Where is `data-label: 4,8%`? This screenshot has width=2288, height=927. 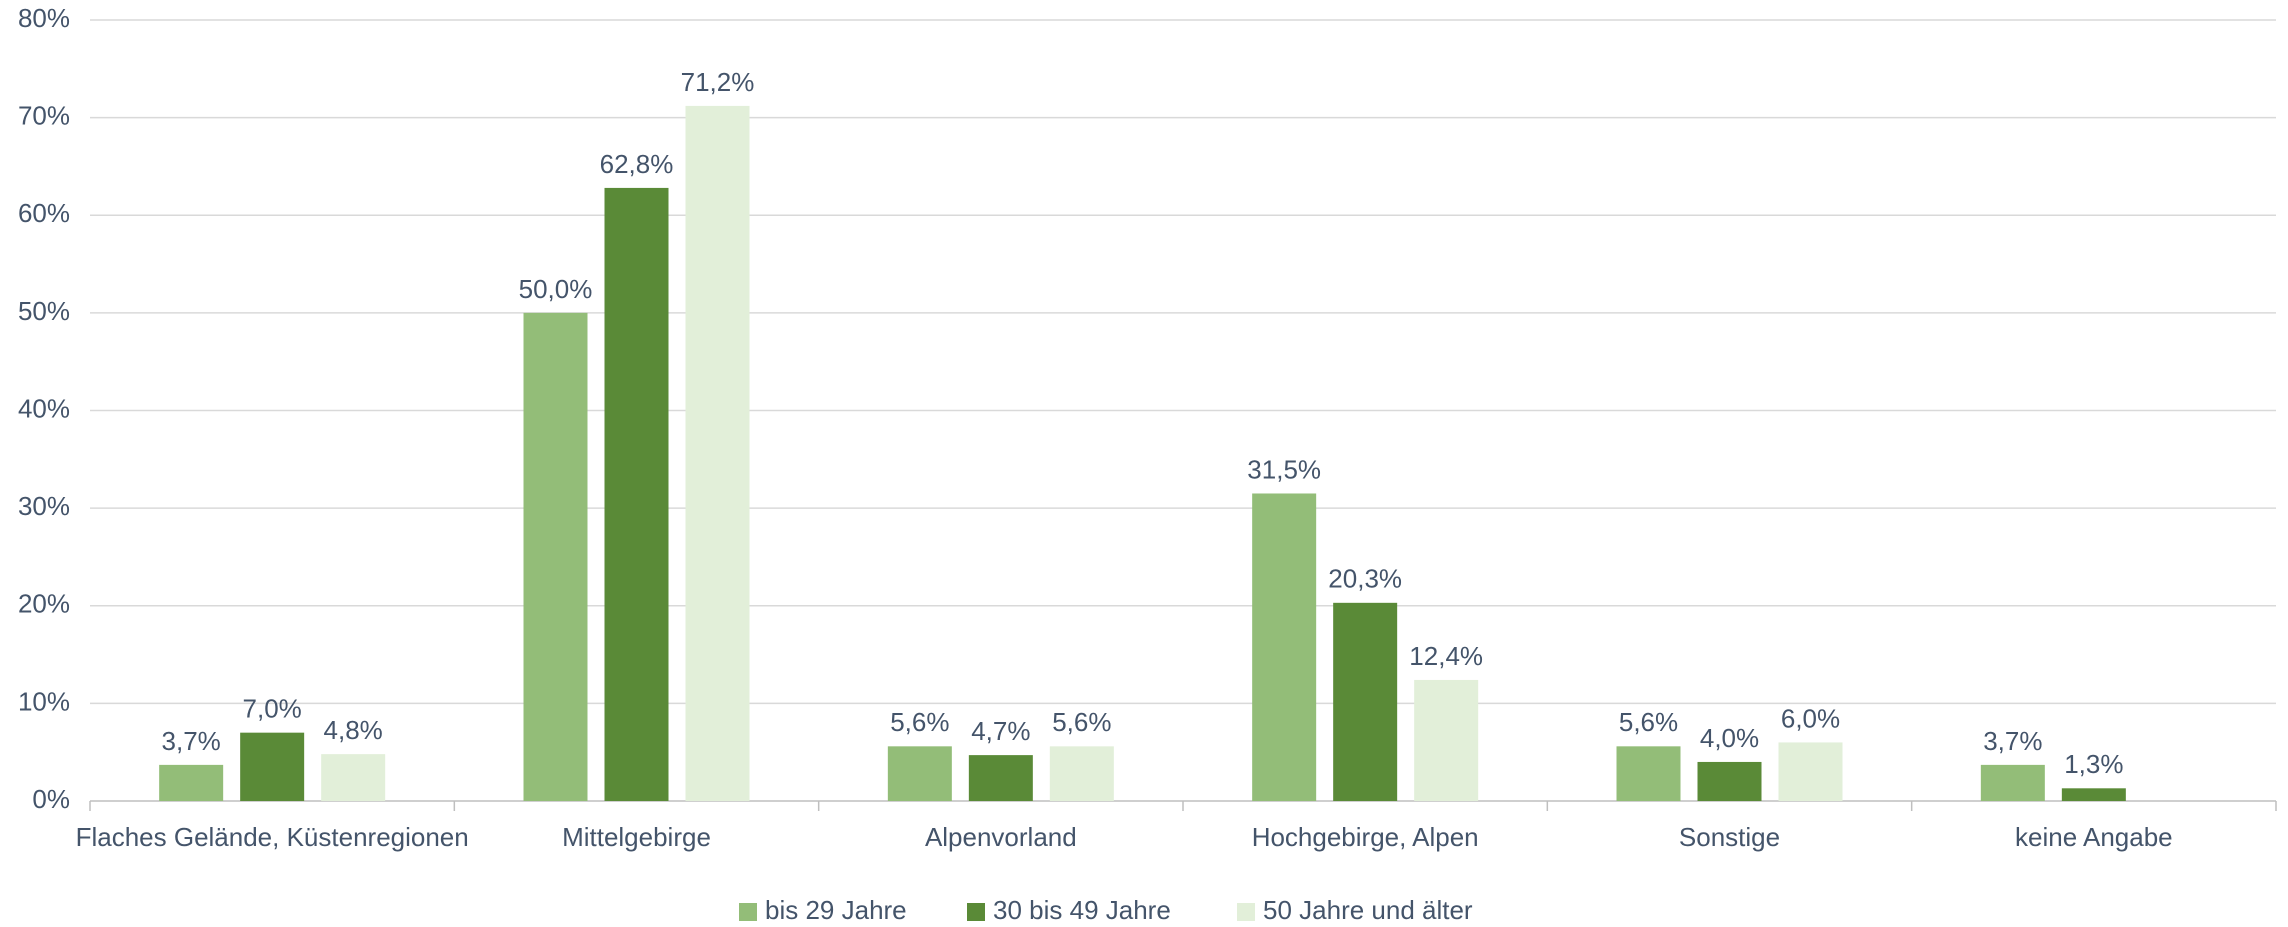 data-label: 4,8% is located at coordinates (353, 730).